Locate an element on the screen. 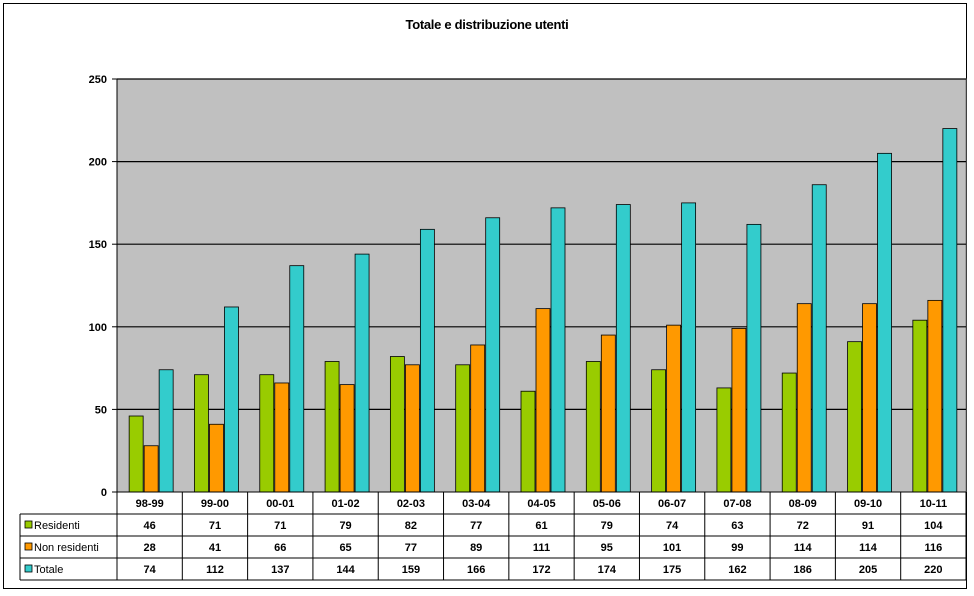  x-category-label: 05-06 is located at coordinates (607, 504).